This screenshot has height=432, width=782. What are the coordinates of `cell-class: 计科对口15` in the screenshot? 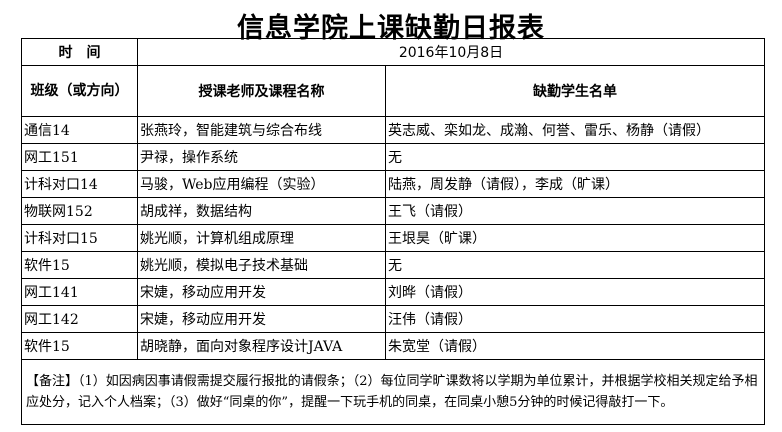 It's located at (79, 238).